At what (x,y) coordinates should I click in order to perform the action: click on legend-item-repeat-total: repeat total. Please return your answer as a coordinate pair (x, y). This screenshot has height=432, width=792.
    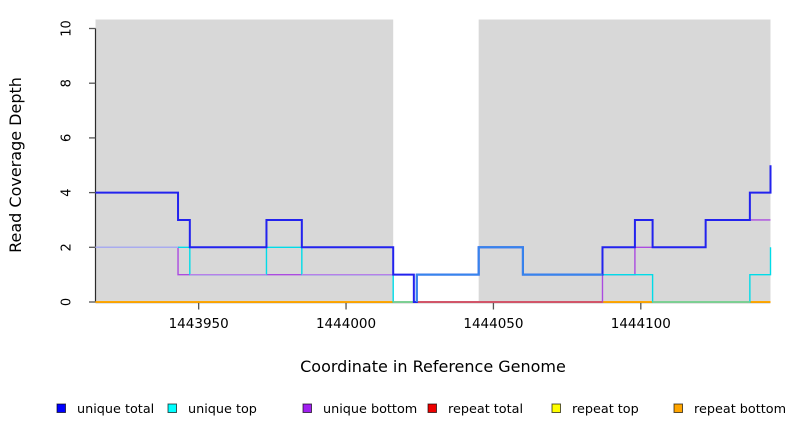
    Looking at the image, I should click on (475, 409).